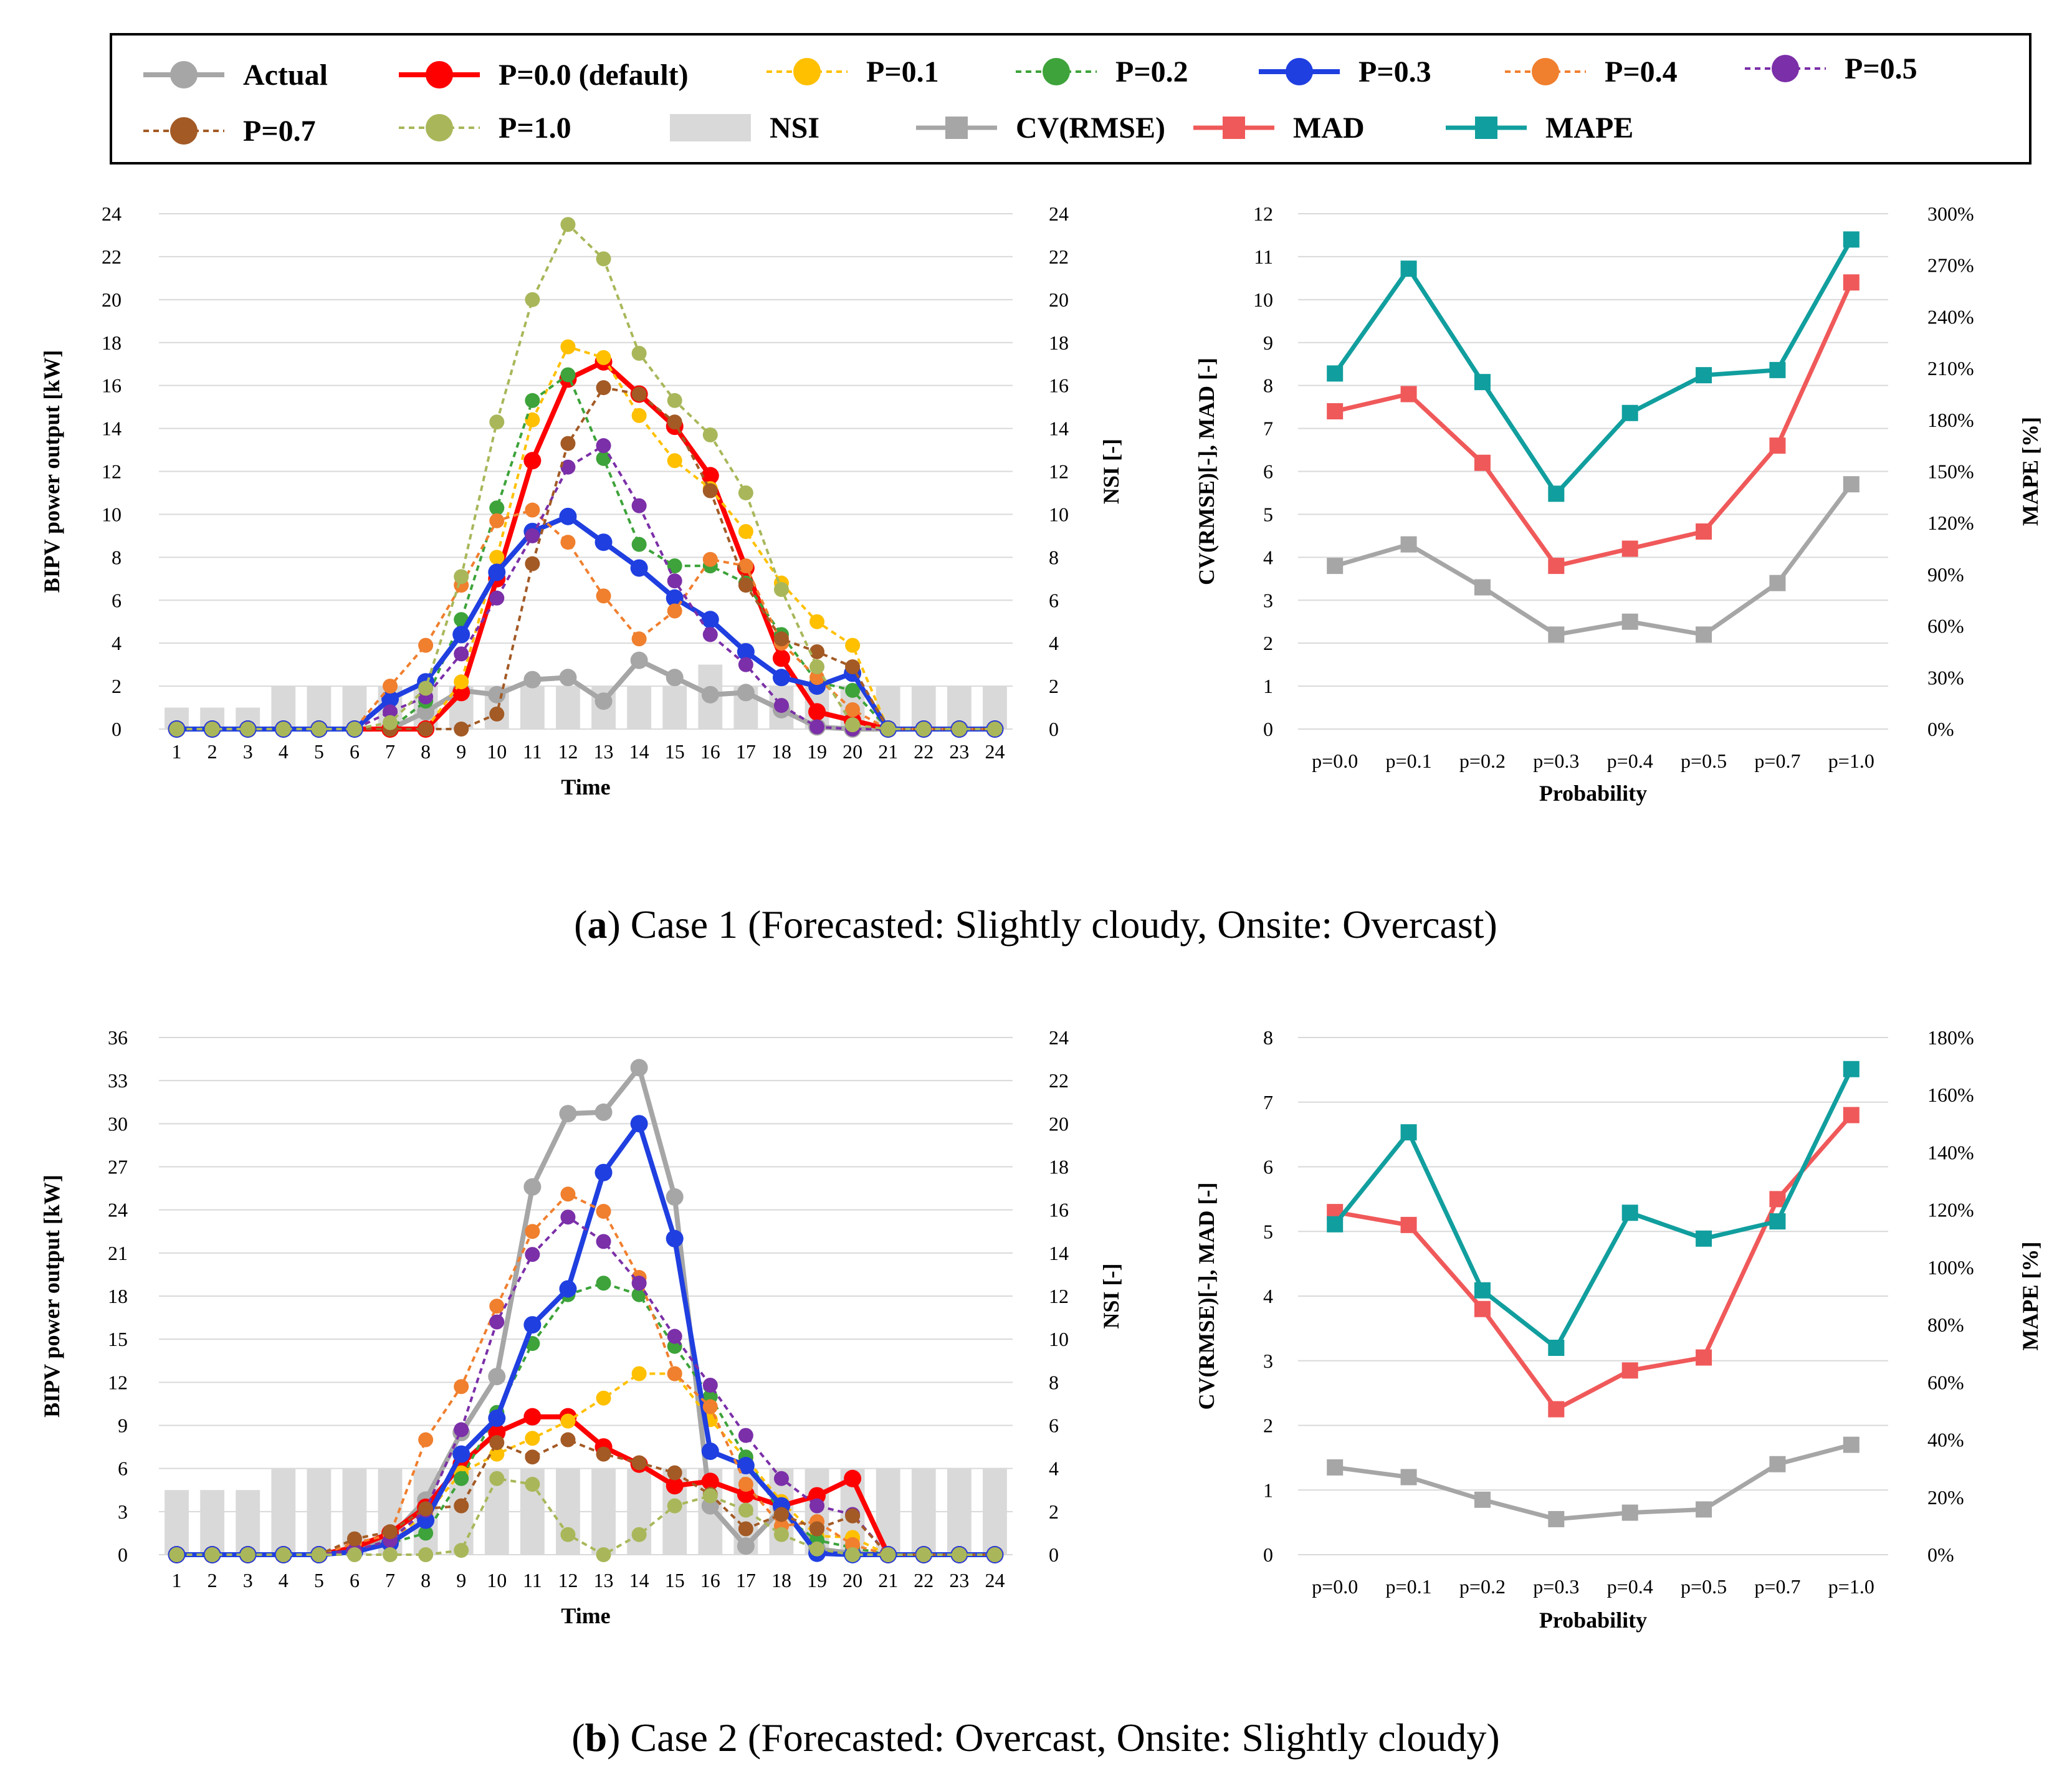 This screenshot has width=2072, height=1784. I want to click on legend-label: MAPE, so click(1589, 128).